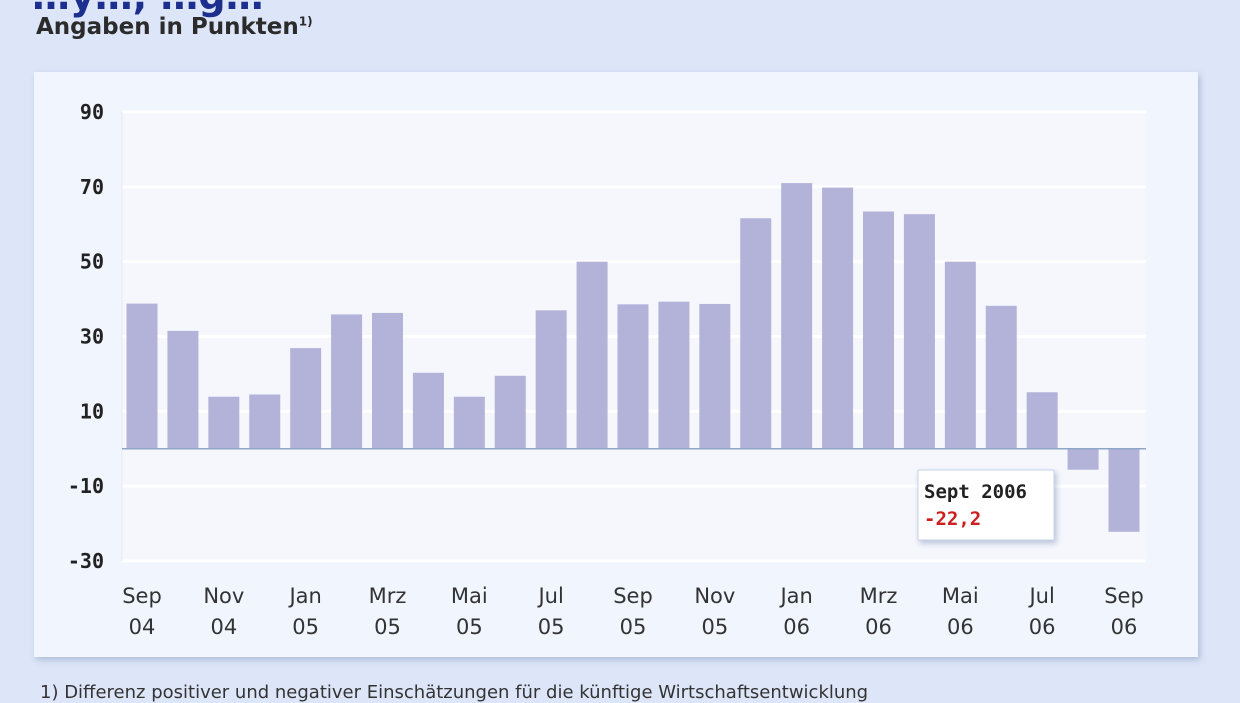 The image size is (1240, 703). What do you see at coordinates (975, 492) in the screenshot?
I see `callout-label: Sept 2006` at bounding box center [975, 492].